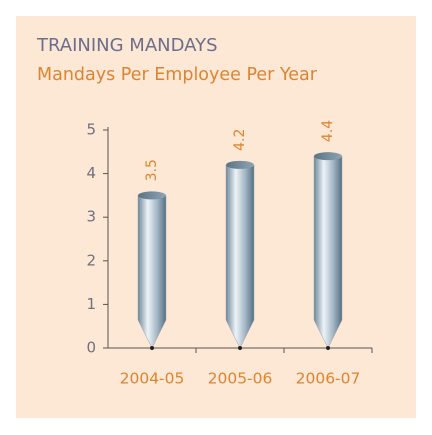  Describe the element at coordinates (328, 131) in the screenshot. I see `value-label: 4.4` at that location.